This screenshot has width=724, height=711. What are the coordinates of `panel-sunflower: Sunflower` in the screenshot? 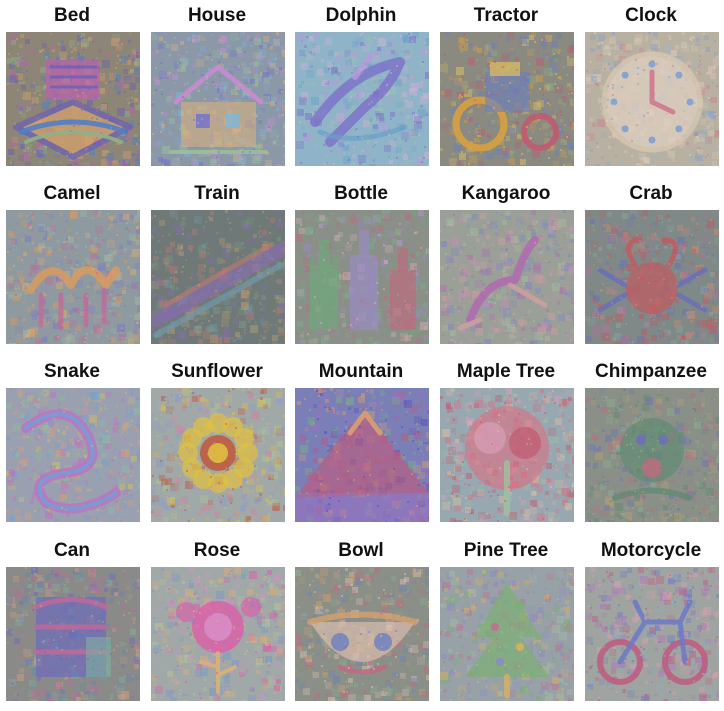 It's located at (217, 444).